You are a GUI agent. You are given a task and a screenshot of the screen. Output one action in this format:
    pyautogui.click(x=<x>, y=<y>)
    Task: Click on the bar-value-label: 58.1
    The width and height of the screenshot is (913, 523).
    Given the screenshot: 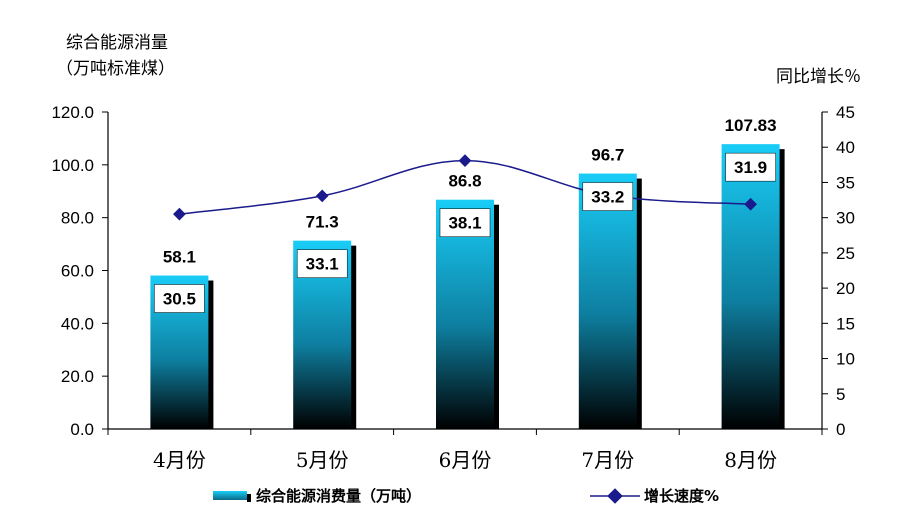 What is the action you would take?
    pyautogui.click(x=179, y=257)
    